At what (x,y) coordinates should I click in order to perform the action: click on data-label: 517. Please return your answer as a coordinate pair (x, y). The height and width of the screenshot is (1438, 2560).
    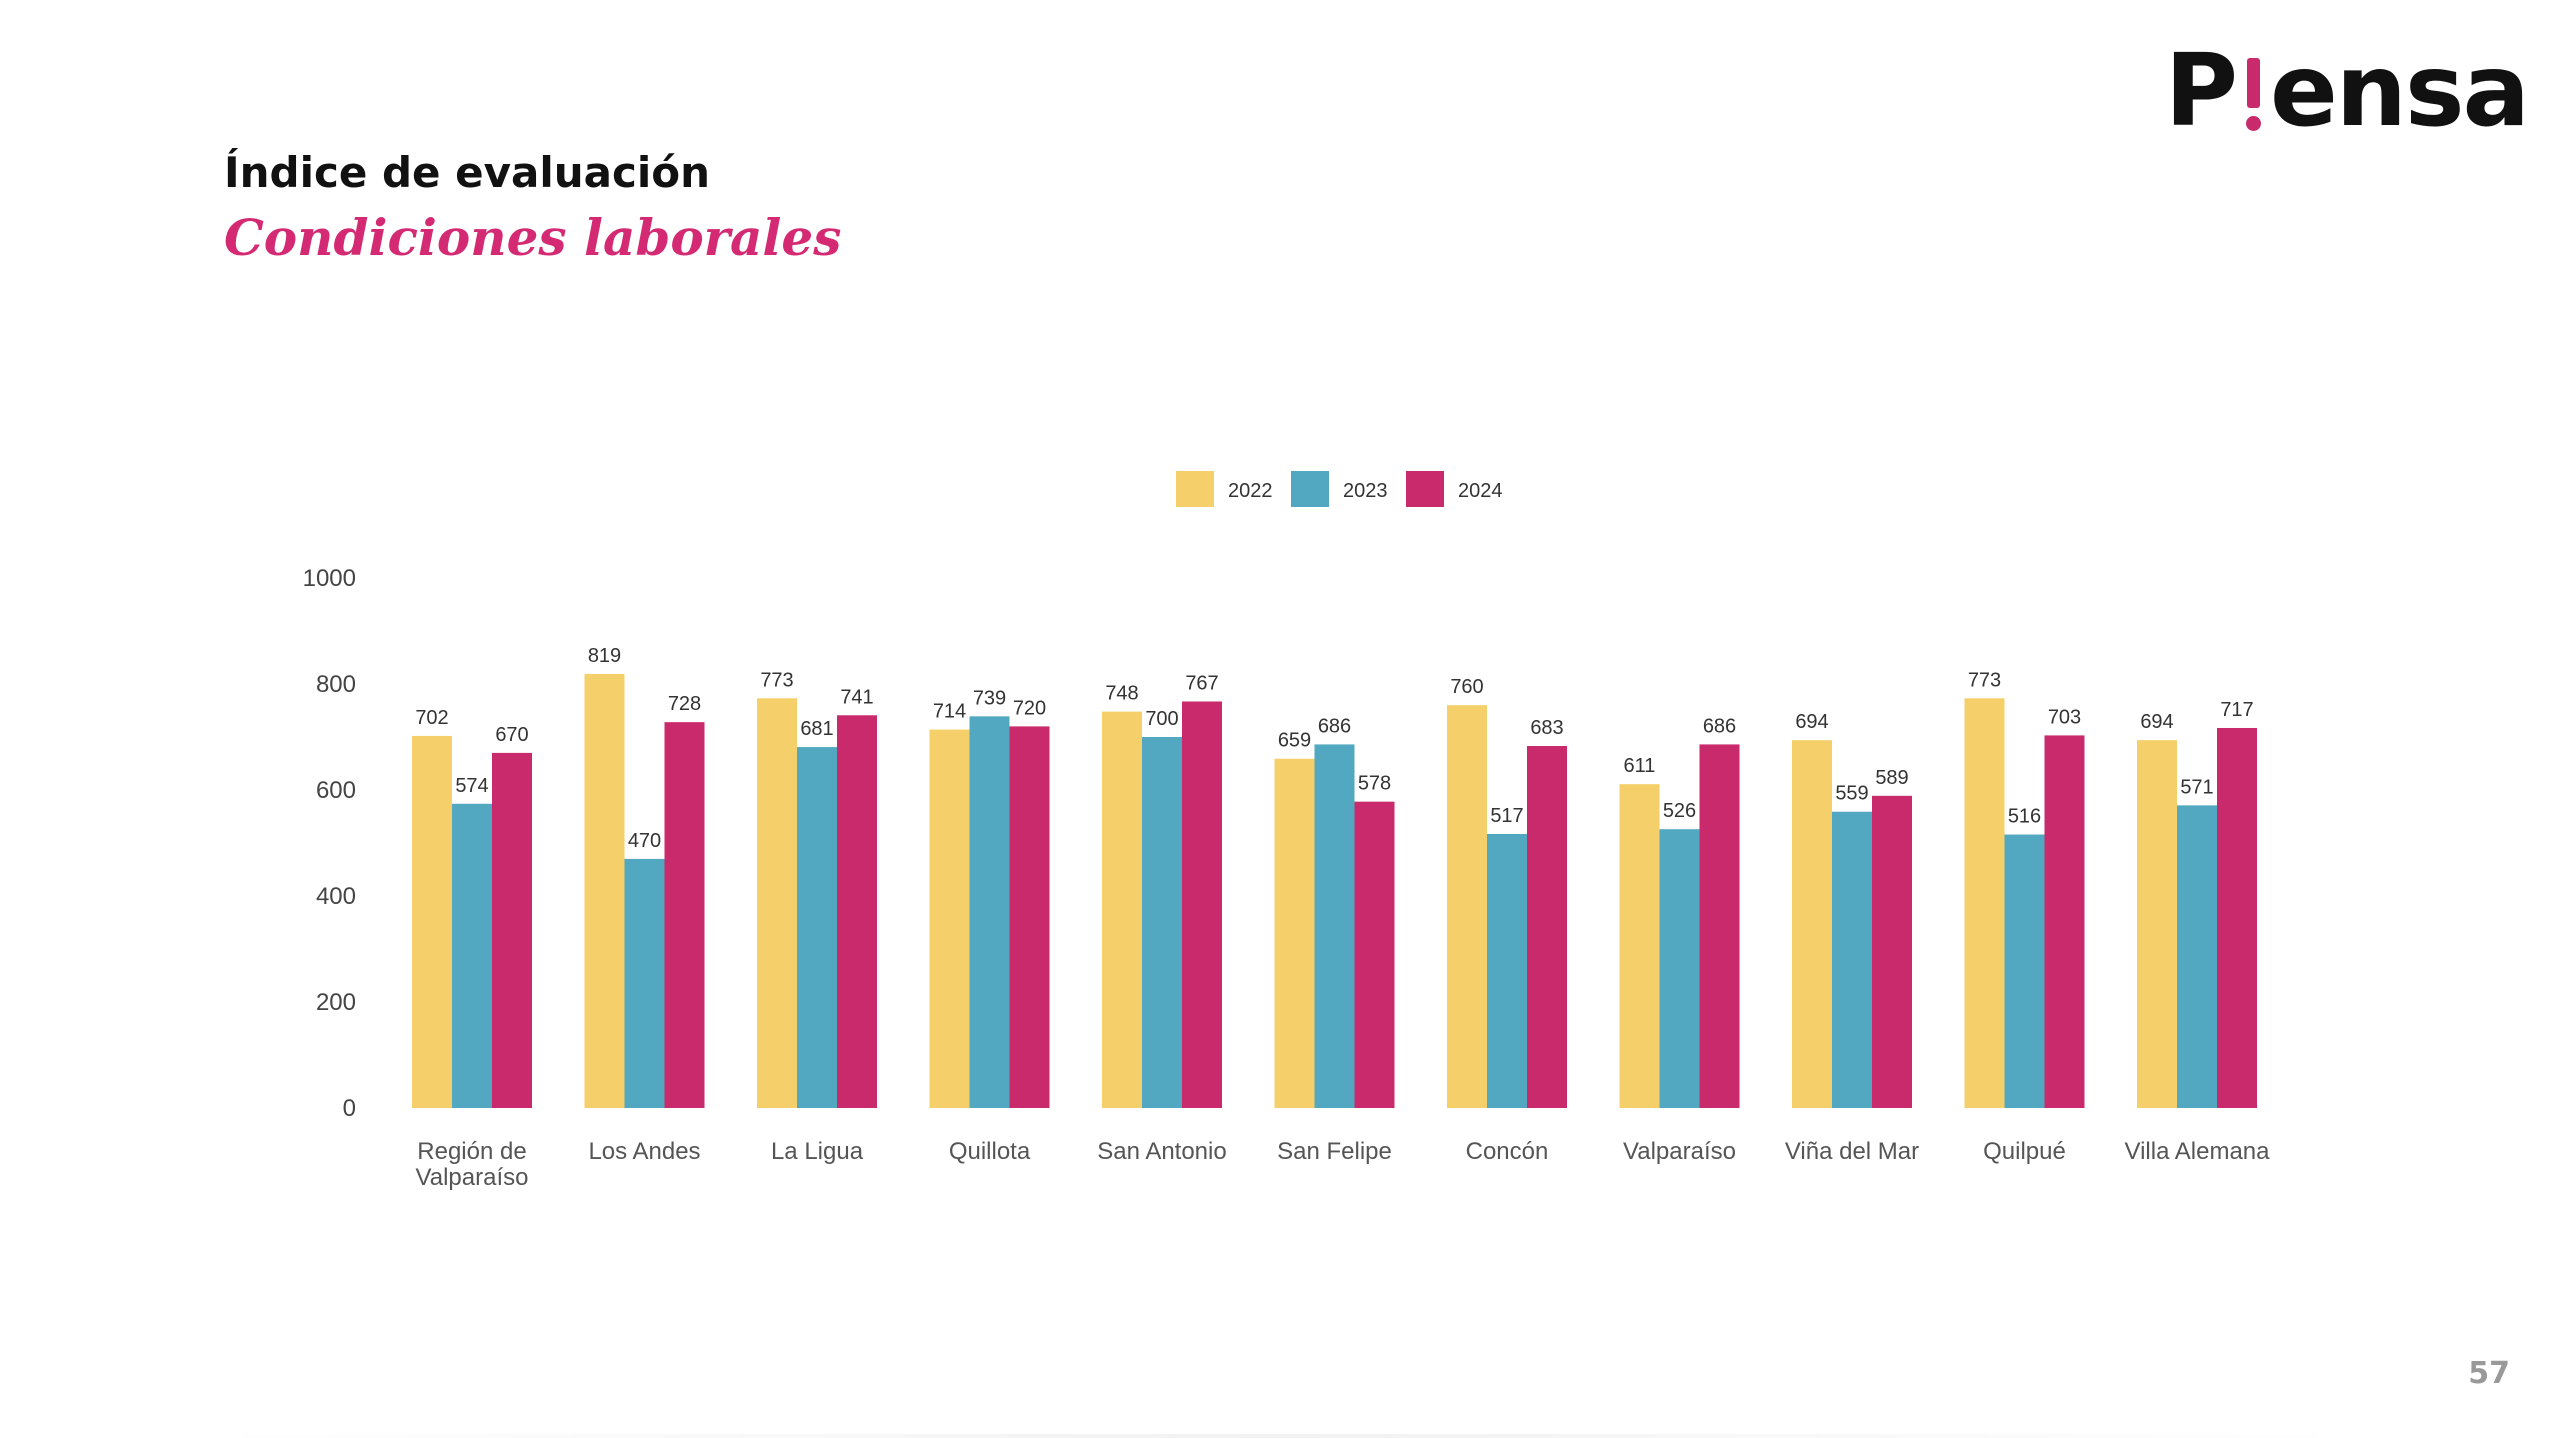
    Looking at the image, I should click on (1506, 816).